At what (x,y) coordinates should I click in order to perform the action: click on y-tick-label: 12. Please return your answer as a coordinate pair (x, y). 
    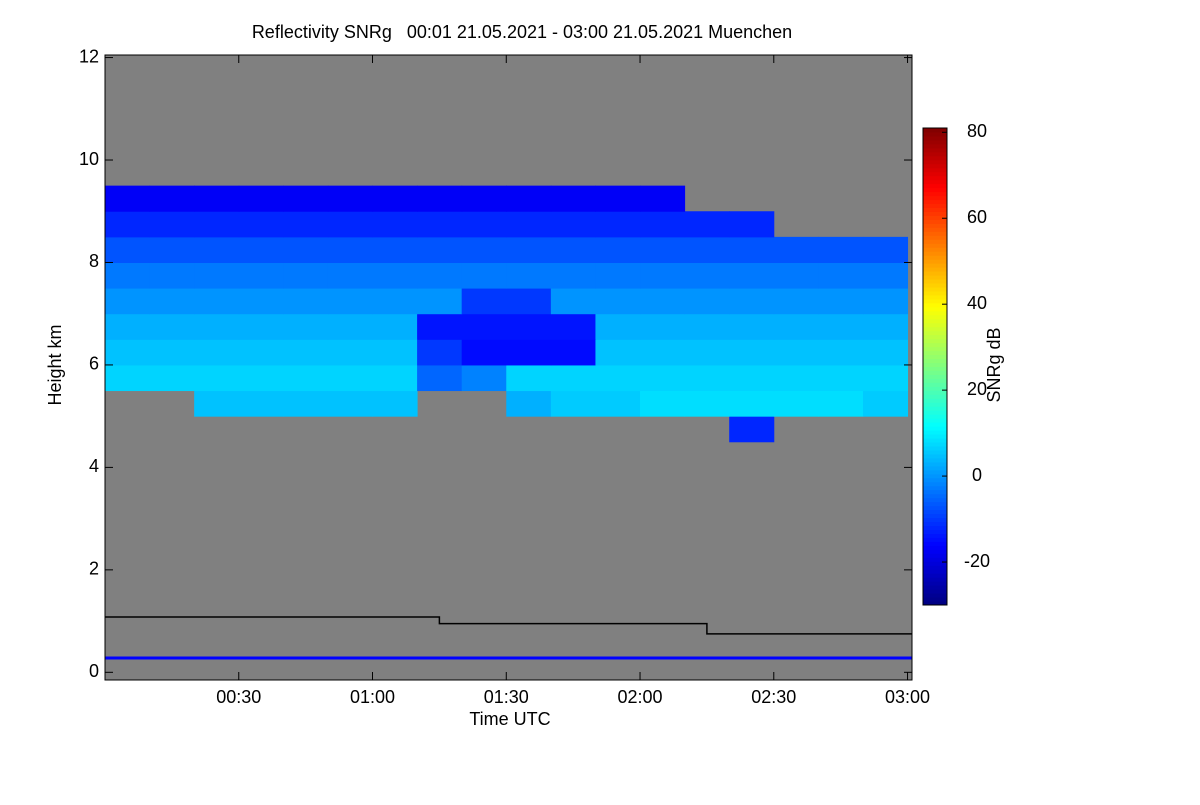
    Looking at the image, I should click on (89, 56).